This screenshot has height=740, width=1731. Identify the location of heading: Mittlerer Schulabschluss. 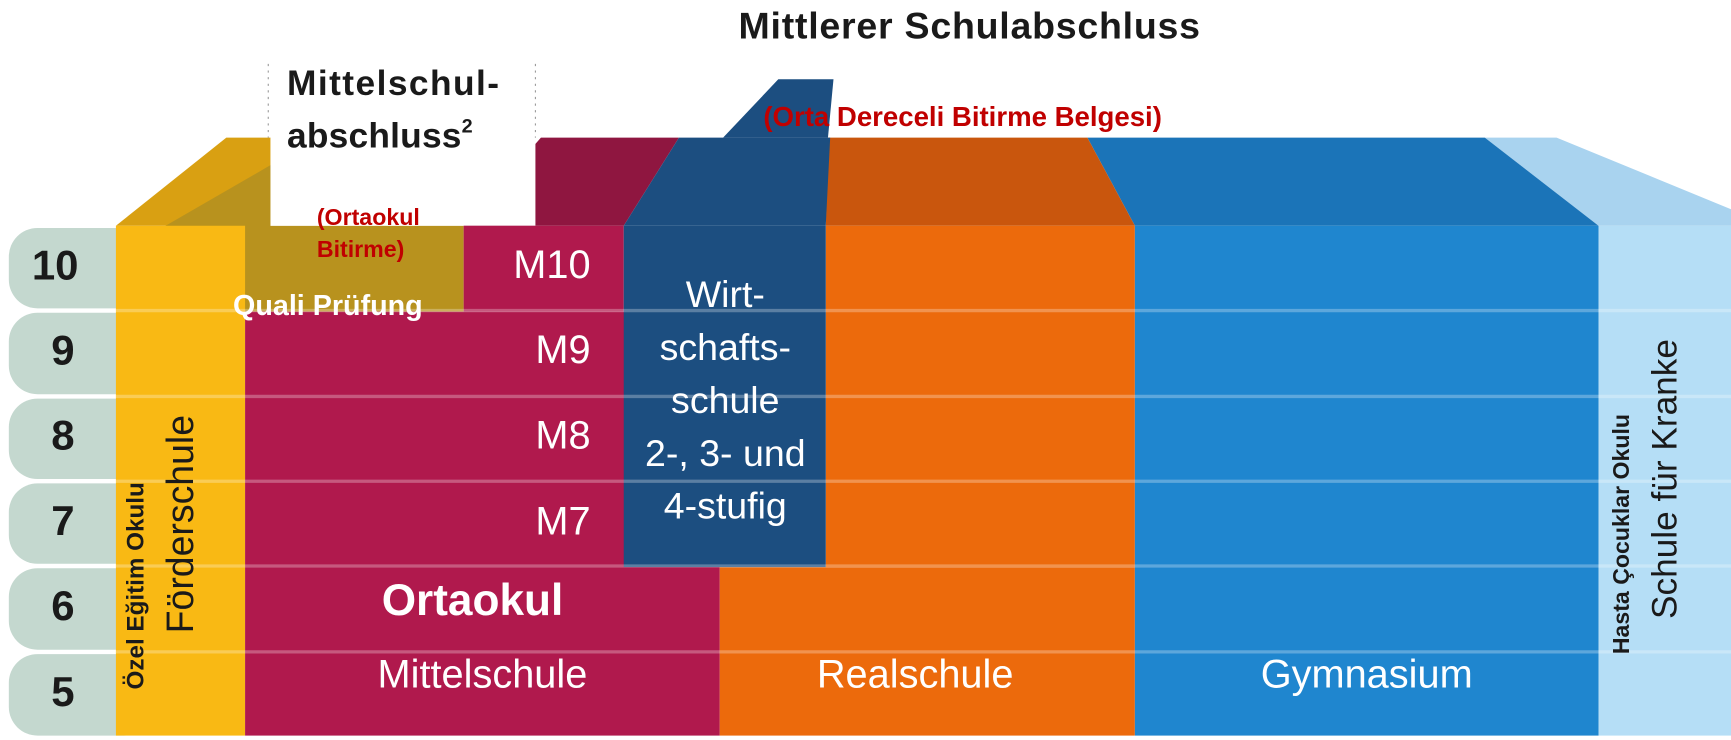
(969, 26).